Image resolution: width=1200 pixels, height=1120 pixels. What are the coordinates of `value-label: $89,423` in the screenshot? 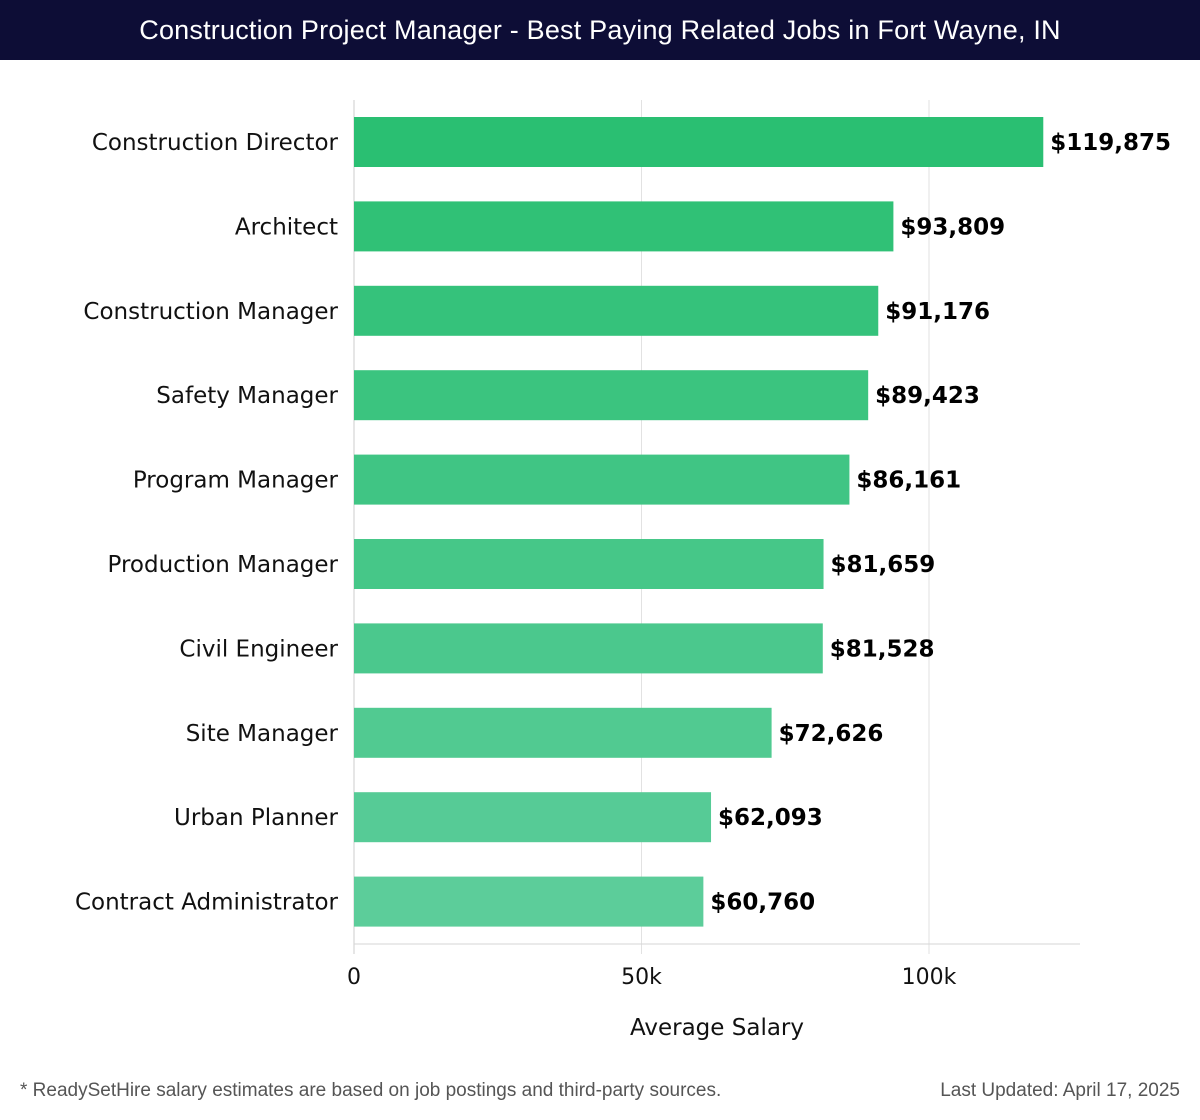 It's located at (927, 396).